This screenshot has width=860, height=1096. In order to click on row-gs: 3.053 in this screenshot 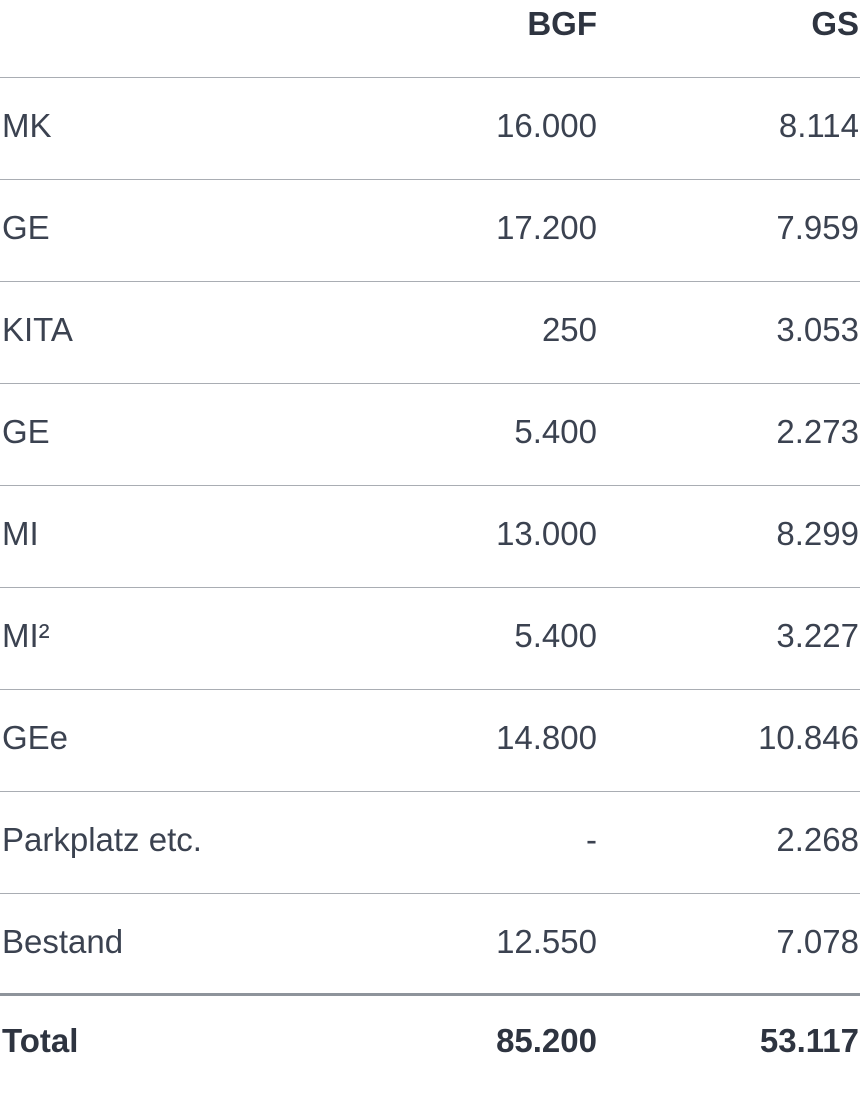, I will do `click(817, 329)`.